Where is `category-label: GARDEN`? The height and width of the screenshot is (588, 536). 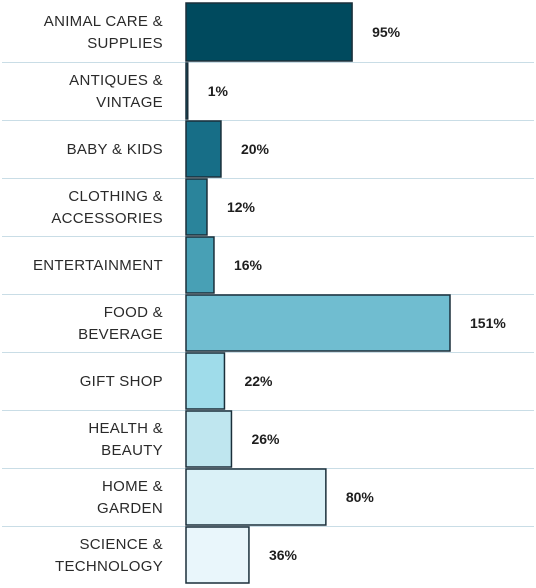
category-label: GARDEN is located at coordinates (130, 508).